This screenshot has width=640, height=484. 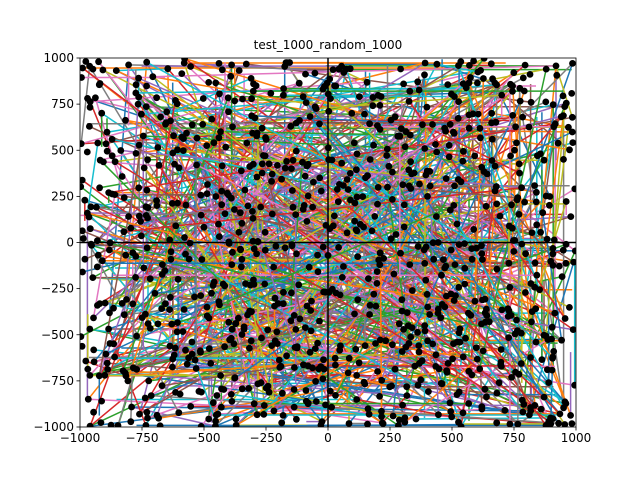 I want to click on y-tick-label: 0, so click(x=70, y=243).